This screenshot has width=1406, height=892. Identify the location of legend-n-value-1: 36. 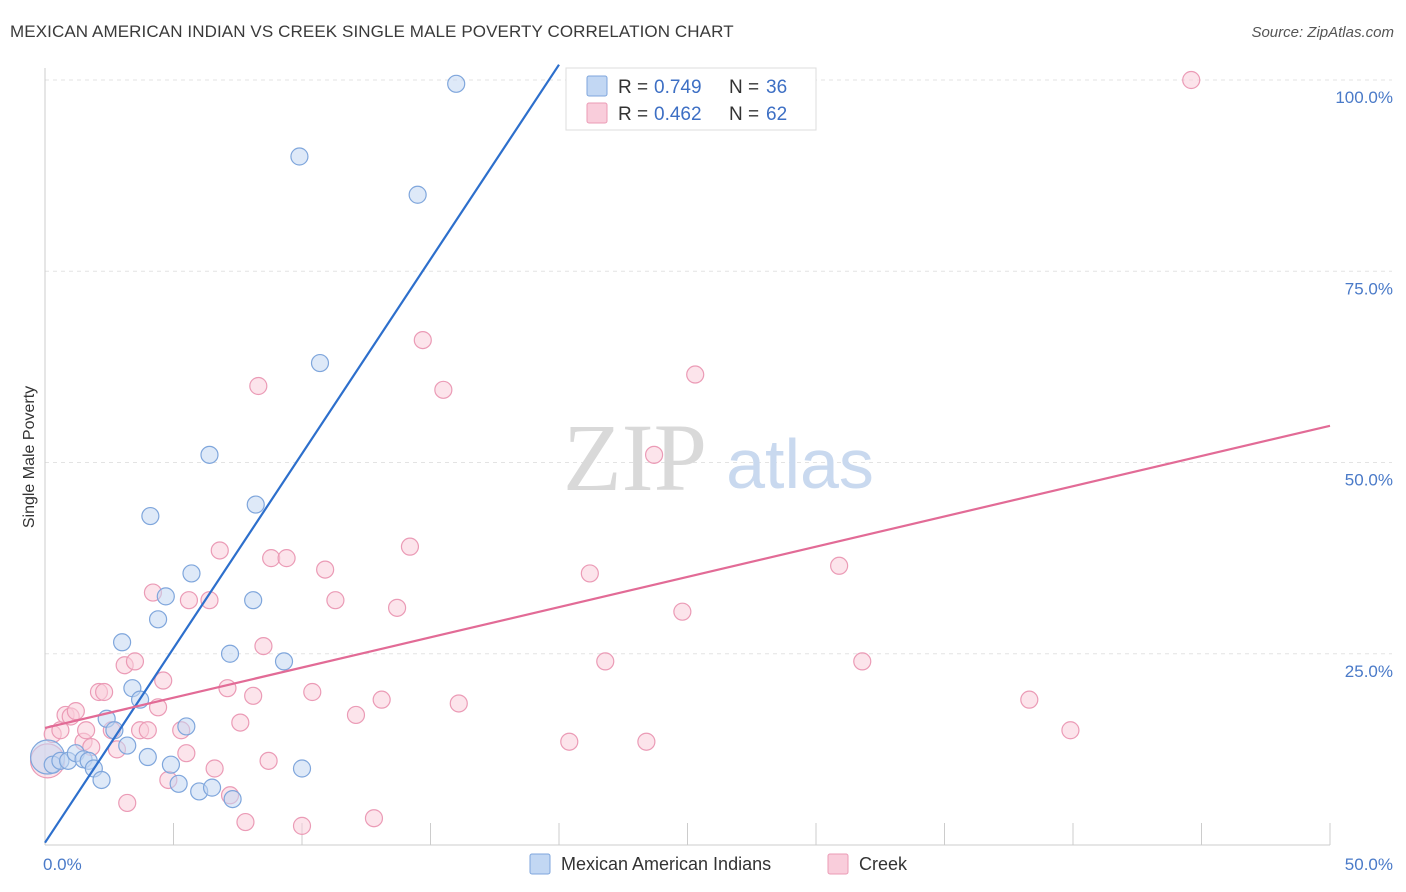
(776, 87).